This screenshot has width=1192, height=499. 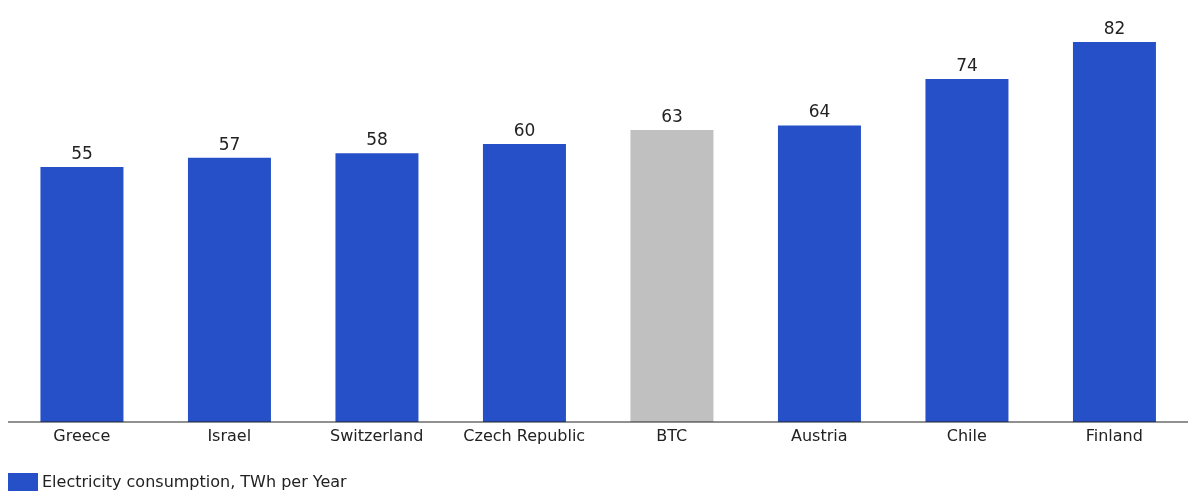 I want to click on x-tick-label: Greece, so click(x=82, y=436).